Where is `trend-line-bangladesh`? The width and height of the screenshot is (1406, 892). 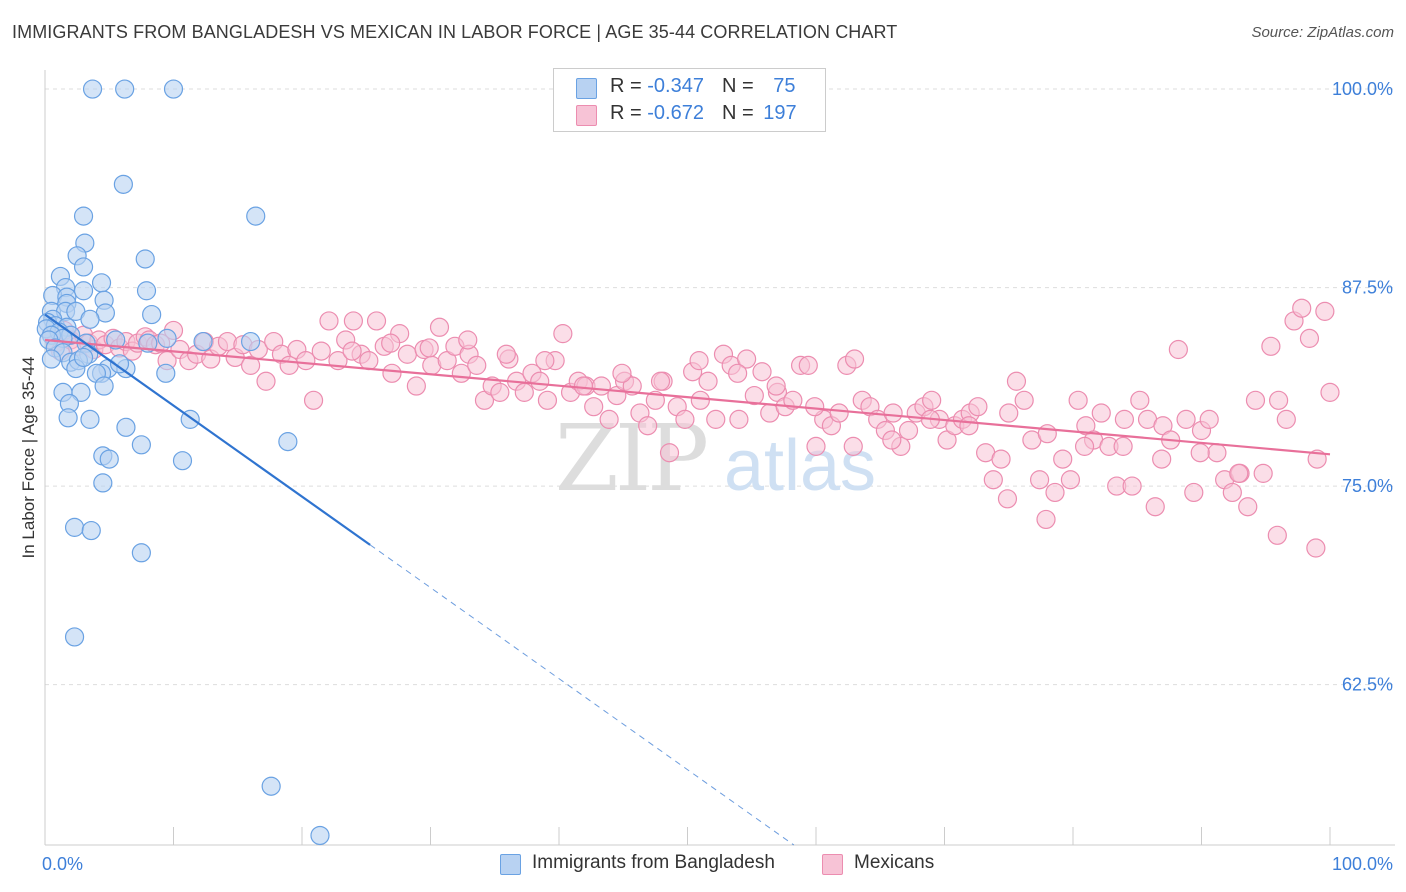
trend-line-bangladesh is located at coordinates (207, 429).